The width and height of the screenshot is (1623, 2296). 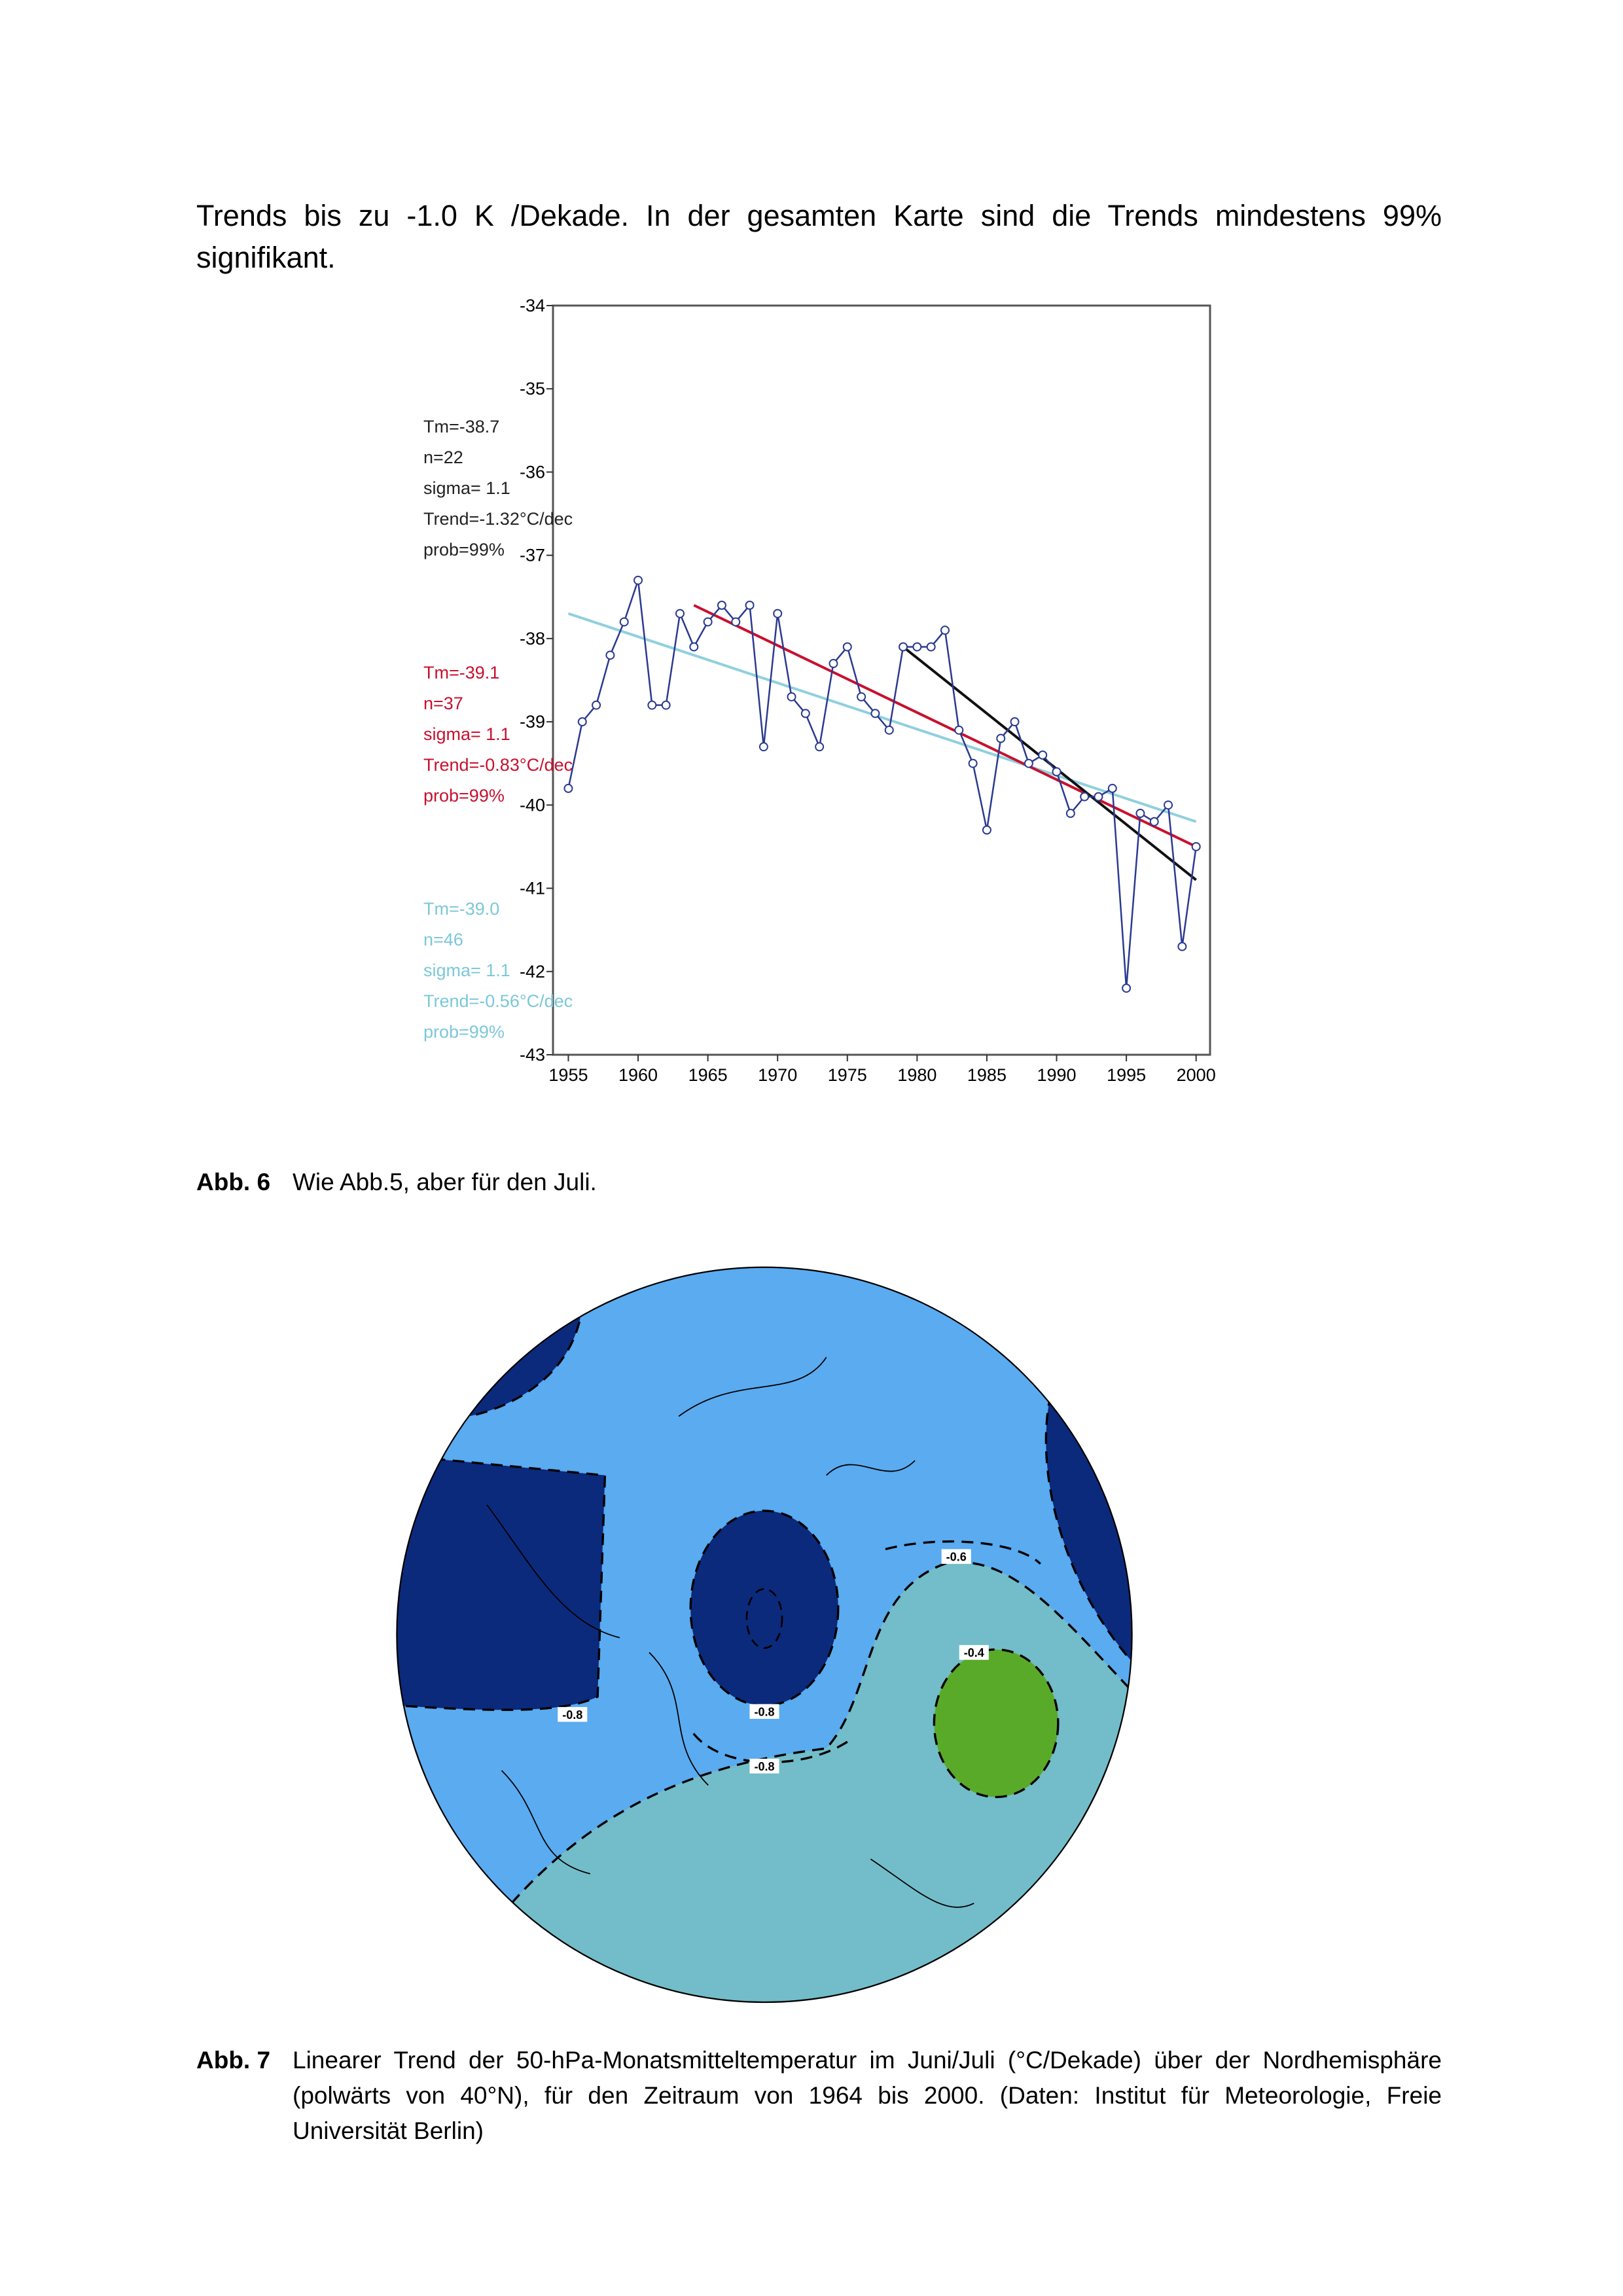 What do you see at coordinates (916, 1075) in the screenshot?
I see `x-tick-label: 1980` at bounding box center [916, 1075].